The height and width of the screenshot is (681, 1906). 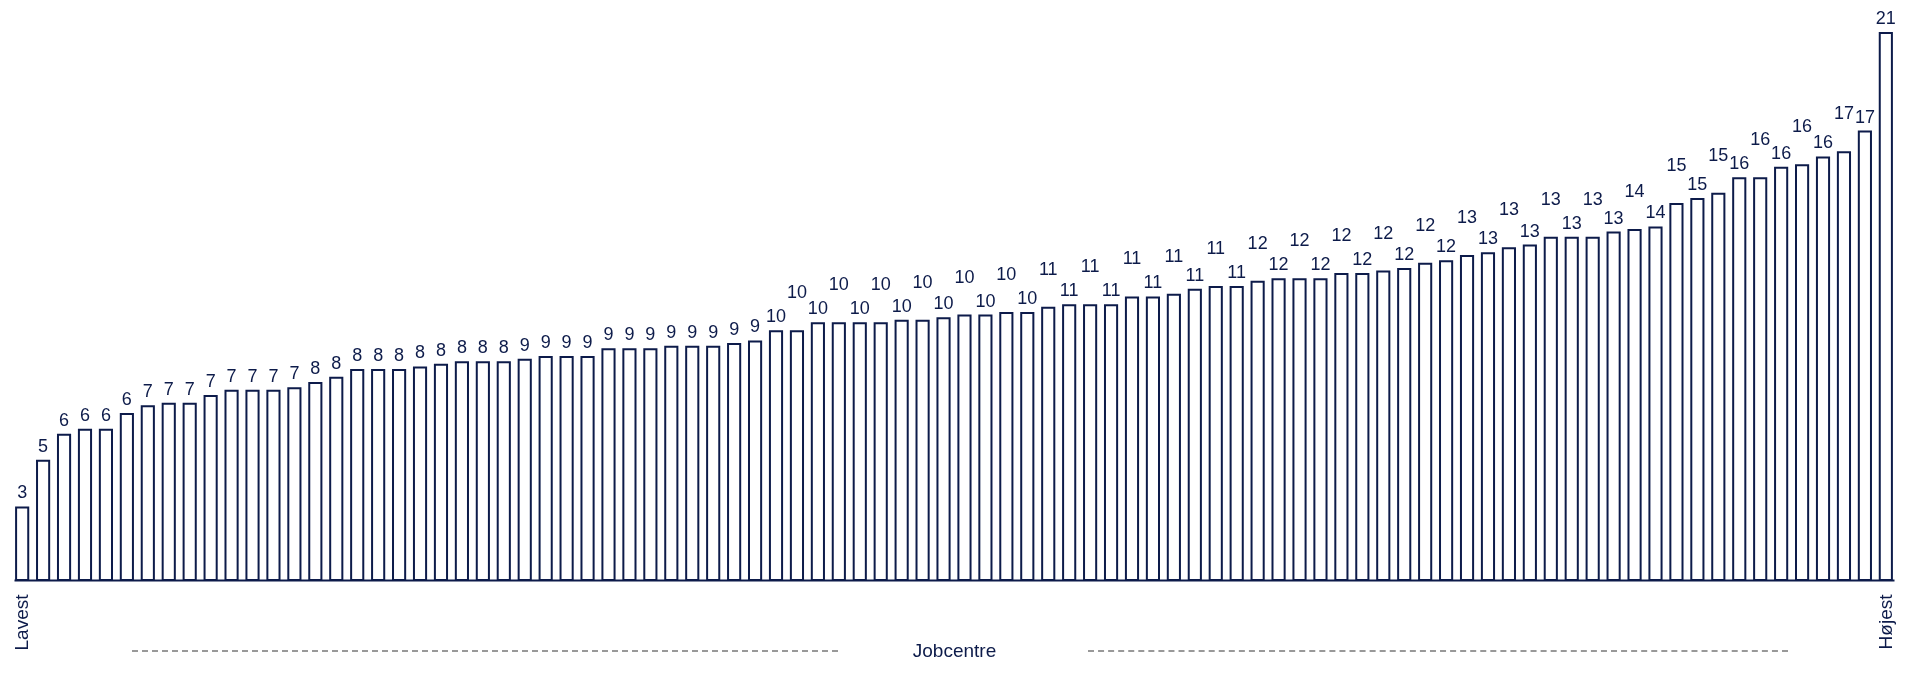 I want to click on x-tick-label: Højest, so click(x=1885, y=621).